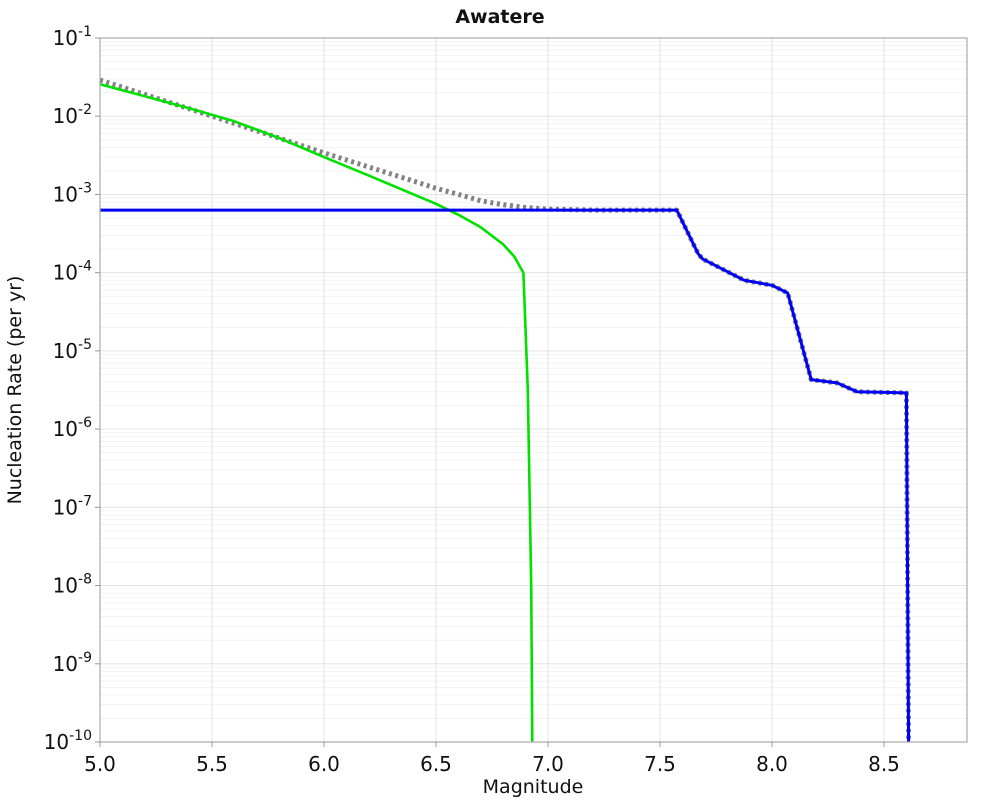 This screenshot has height=805, width=1000. I want to click on x-axis-label: Magnitude, so click(533, 787).